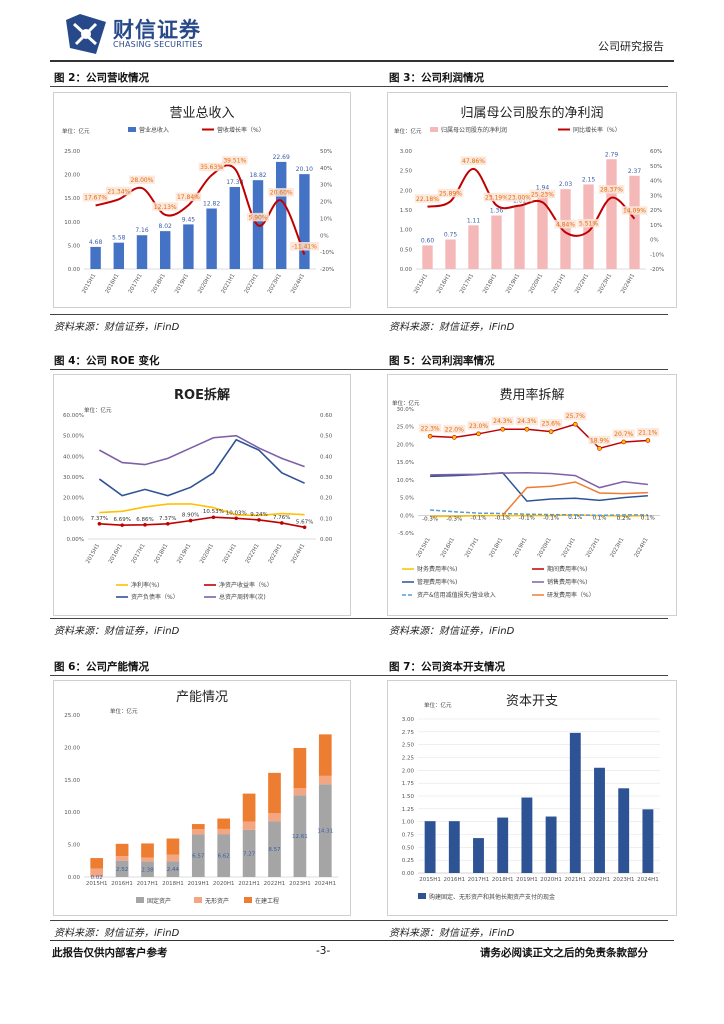 This screenshot has height=1024, width=724. What do you see at coordinates (326, 169) in the screenshot?
I see `right-axis-tick: 40%` at bounding box center [326, 169].